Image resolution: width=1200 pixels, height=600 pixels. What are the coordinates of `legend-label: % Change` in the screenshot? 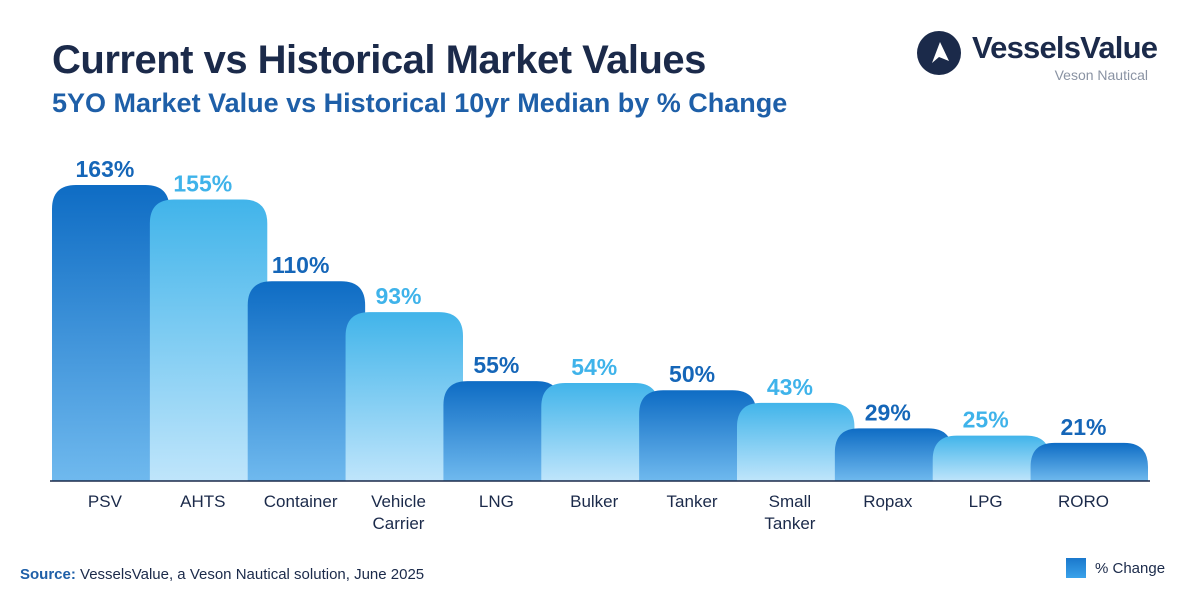 It's located at (1130, 568).